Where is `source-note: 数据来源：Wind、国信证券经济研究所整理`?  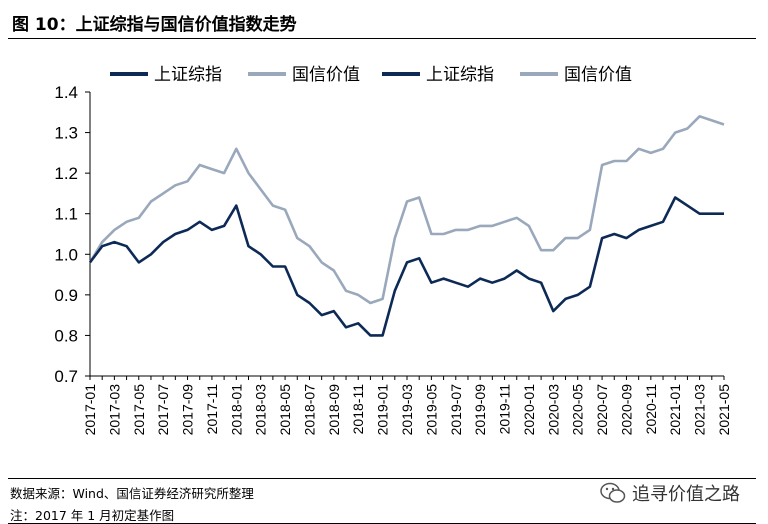 source-note: 数据来源：Wind、国信证券经济研究所整理 is located at coordinates (132, 493).